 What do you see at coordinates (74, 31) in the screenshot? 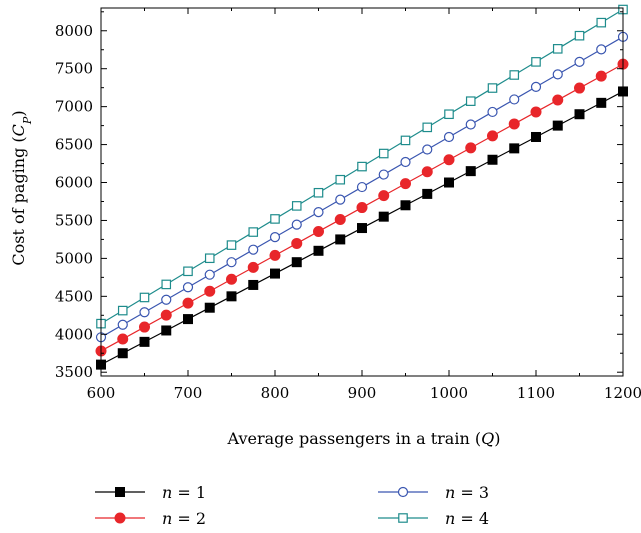
I see `y-tick-label: 8000` at bounding box center [74, 31].